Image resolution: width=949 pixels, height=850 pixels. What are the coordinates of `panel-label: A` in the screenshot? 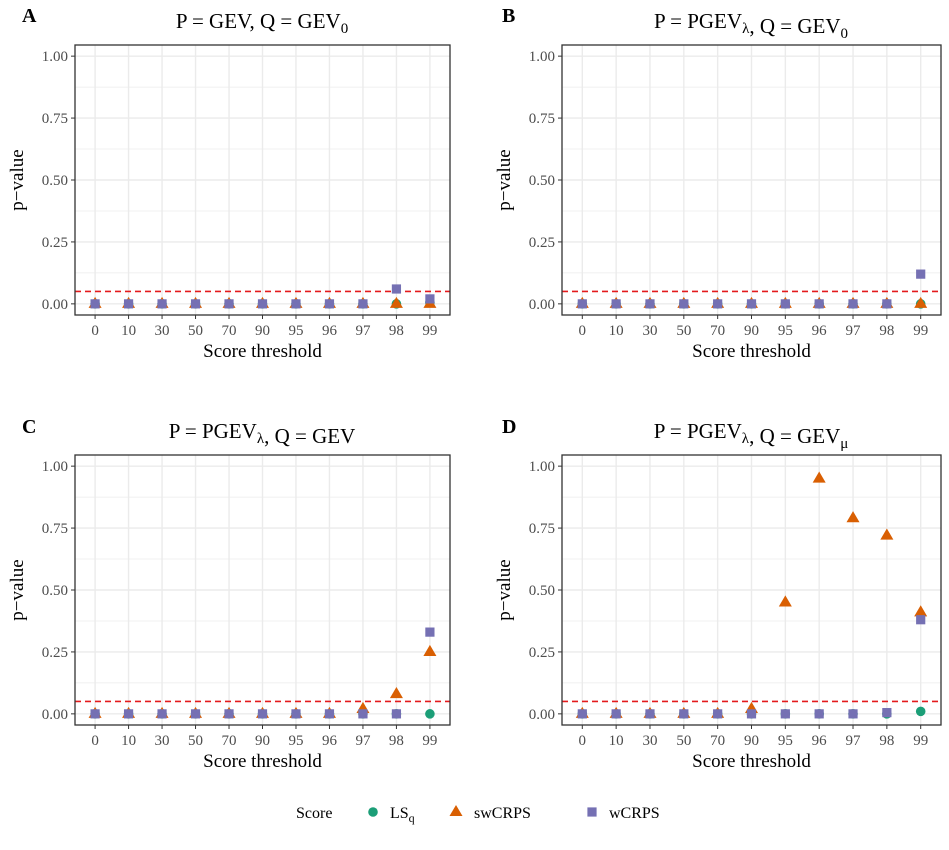 It's located at (29, 16).